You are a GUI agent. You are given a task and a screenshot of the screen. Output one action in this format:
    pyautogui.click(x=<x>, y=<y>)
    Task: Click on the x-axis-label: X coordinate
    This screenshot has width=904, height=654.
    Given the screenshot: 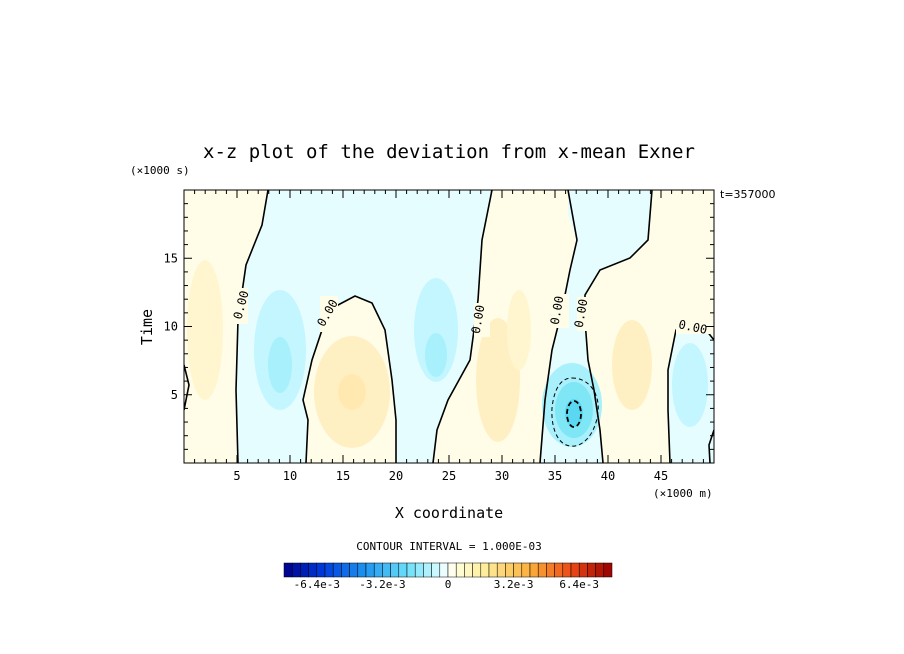 What is the action you would take?
    pyautogui.click(x=449, y=513)
    